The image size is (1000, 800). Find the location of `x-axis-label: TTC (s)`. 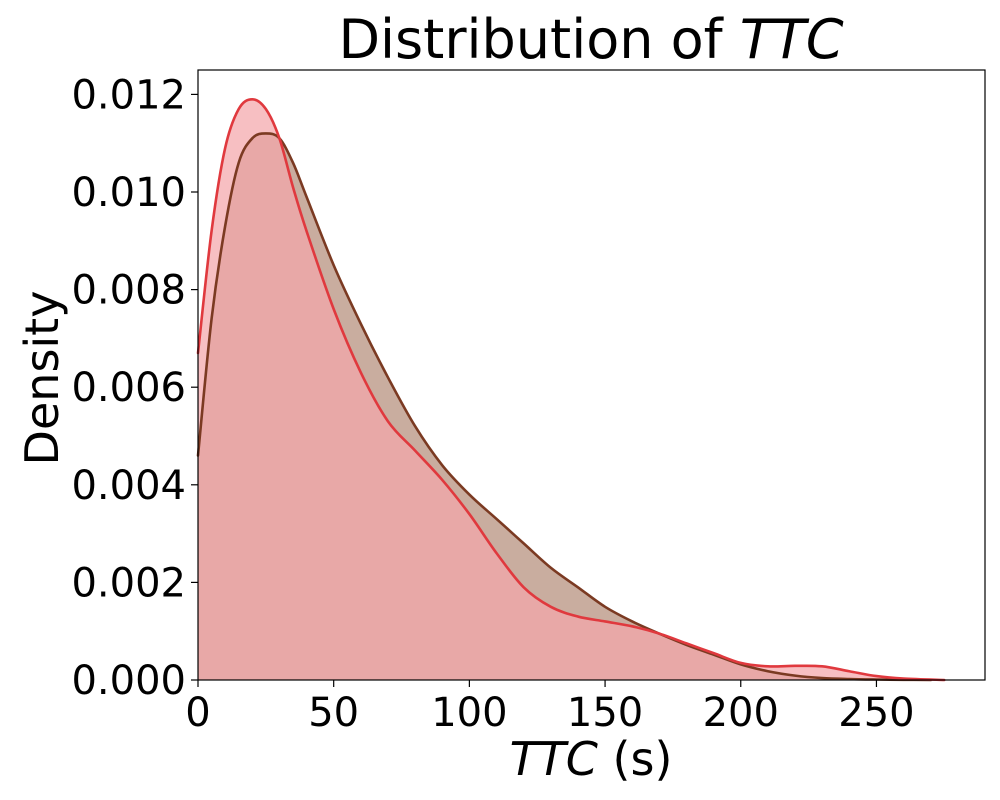

x-axis-label: TTC (s) is located at coordinates (591, 759).